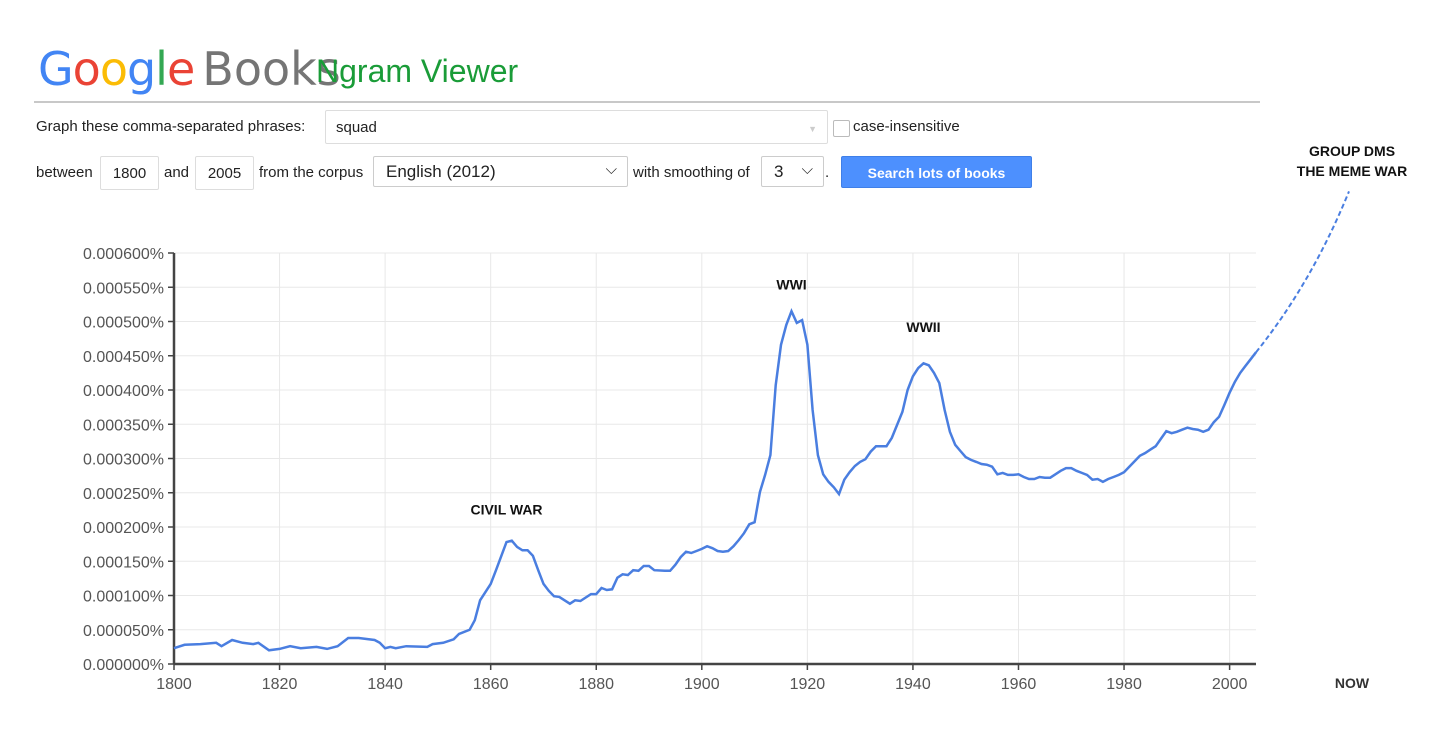 The image size is (1437, 740). What do you see at coordinates (576, 127) in the screenshot?
I see `phrases-input: squad ▼` at bounding box center [576, 127].